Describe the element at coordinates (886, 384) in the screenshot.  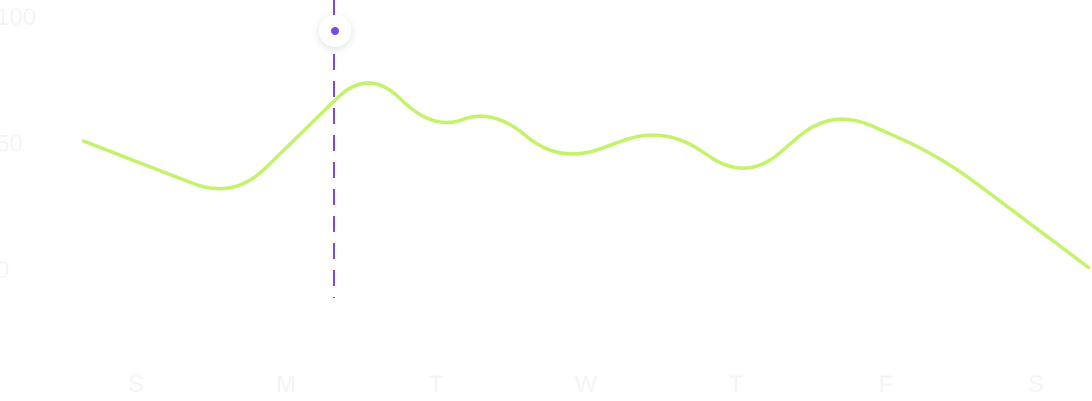
I see `x-tick-label: F` at that location.